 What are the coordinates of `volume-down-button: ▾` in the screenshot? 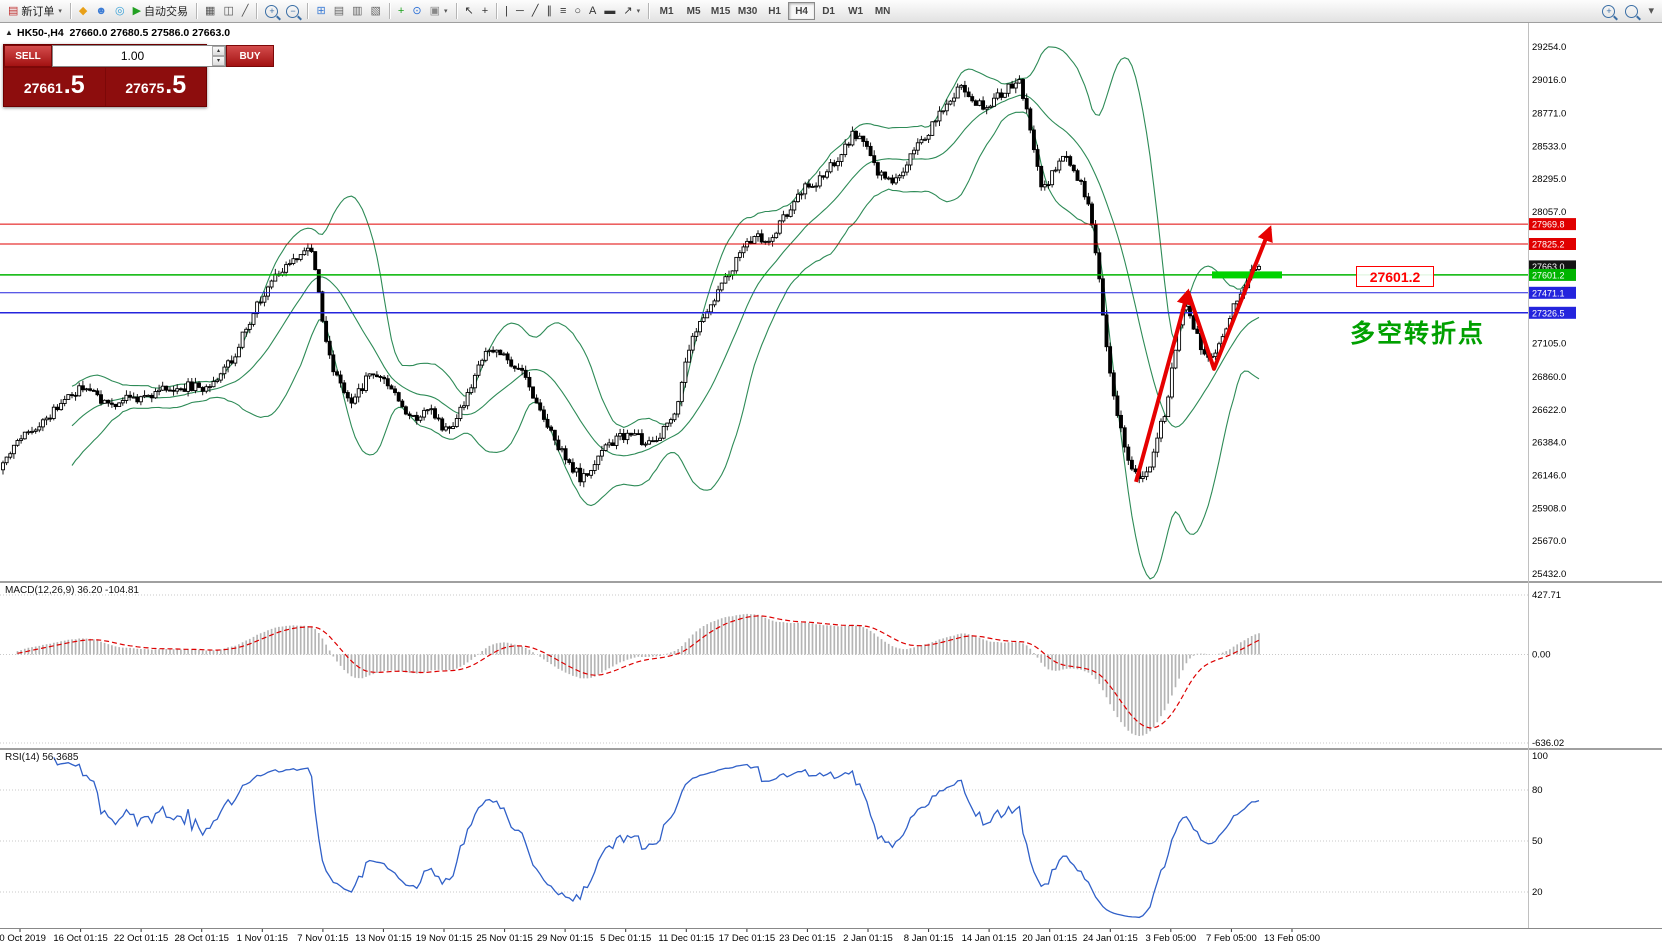 It's located at (218, 61).